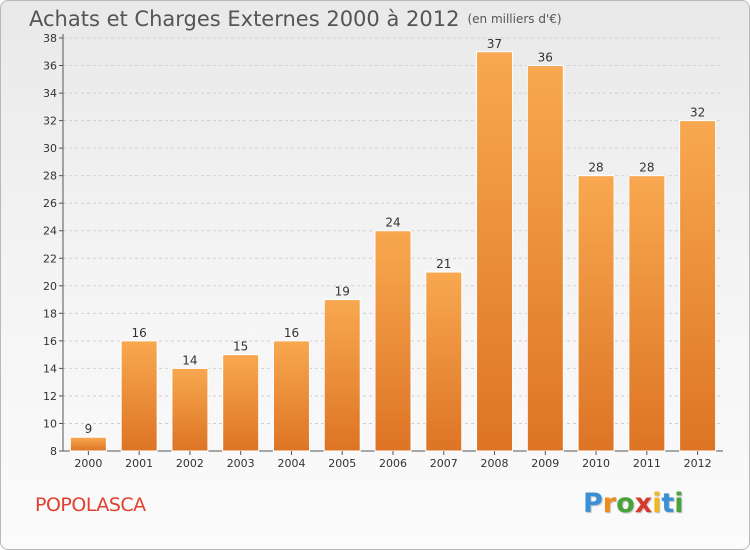  I want to click on bar-2009, so click(545, 258).